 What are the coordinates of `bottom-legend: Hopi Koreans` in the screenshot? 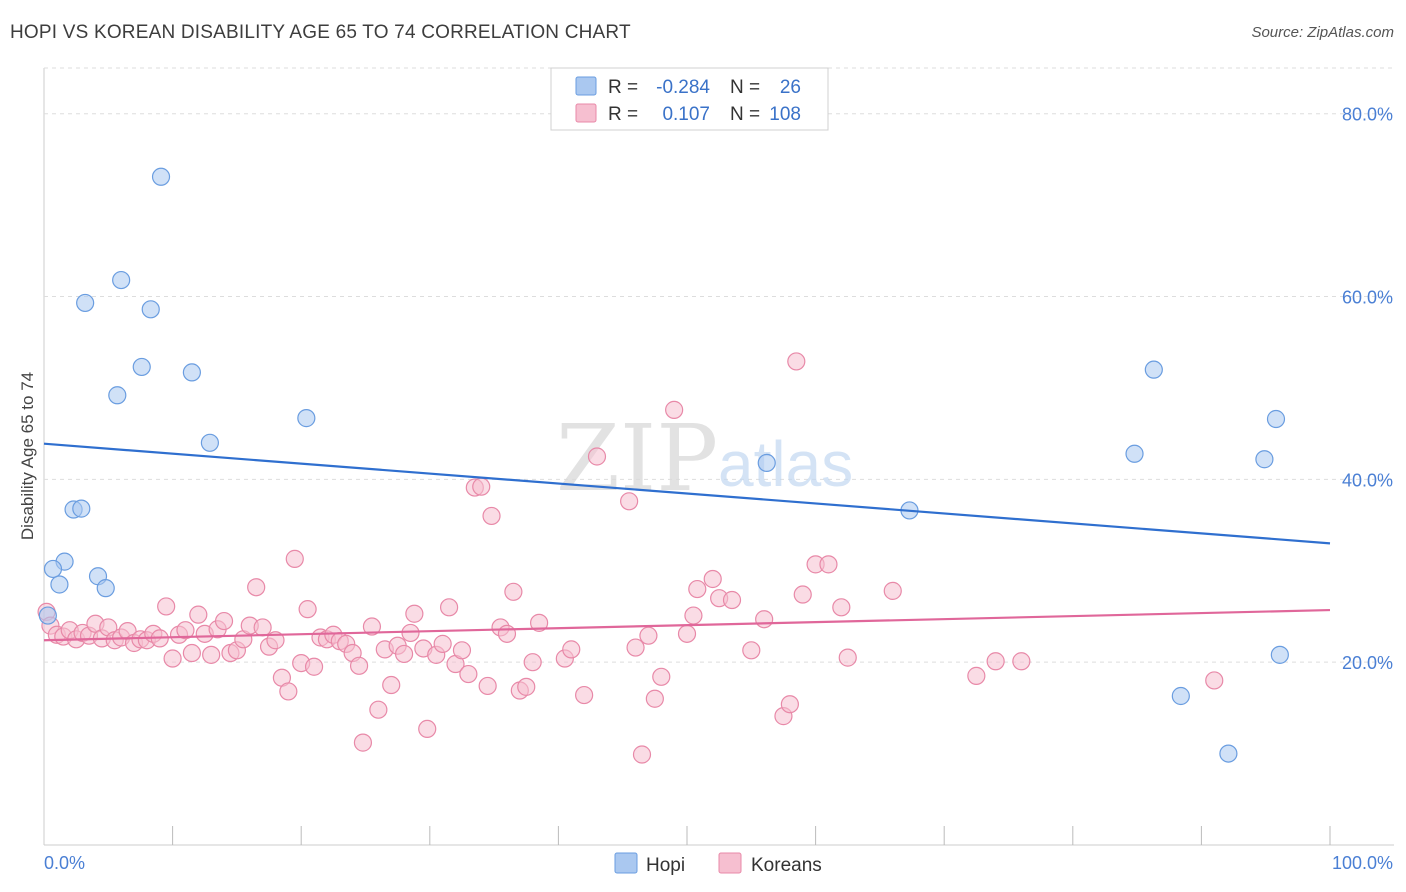 It's located at (718, 864).